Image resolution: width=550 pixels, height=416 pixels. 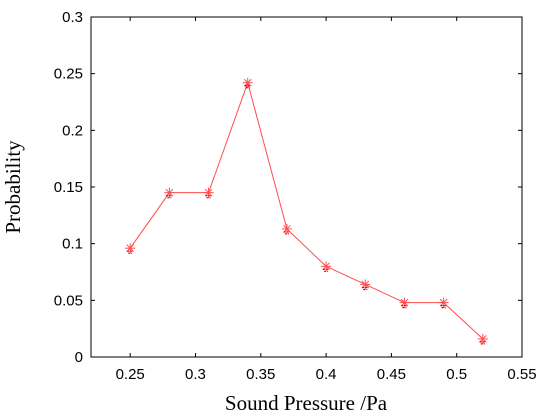 What do you see at coordinates (68, 74) in the screenshot?
I see `y-tick-label: 0.25` at bounding box center [68, 74].